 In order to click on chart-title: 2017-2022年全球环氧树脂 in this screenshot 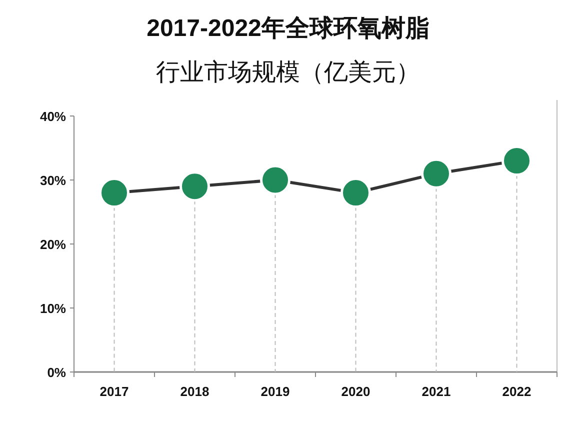, I will do `click(288, 28)`.